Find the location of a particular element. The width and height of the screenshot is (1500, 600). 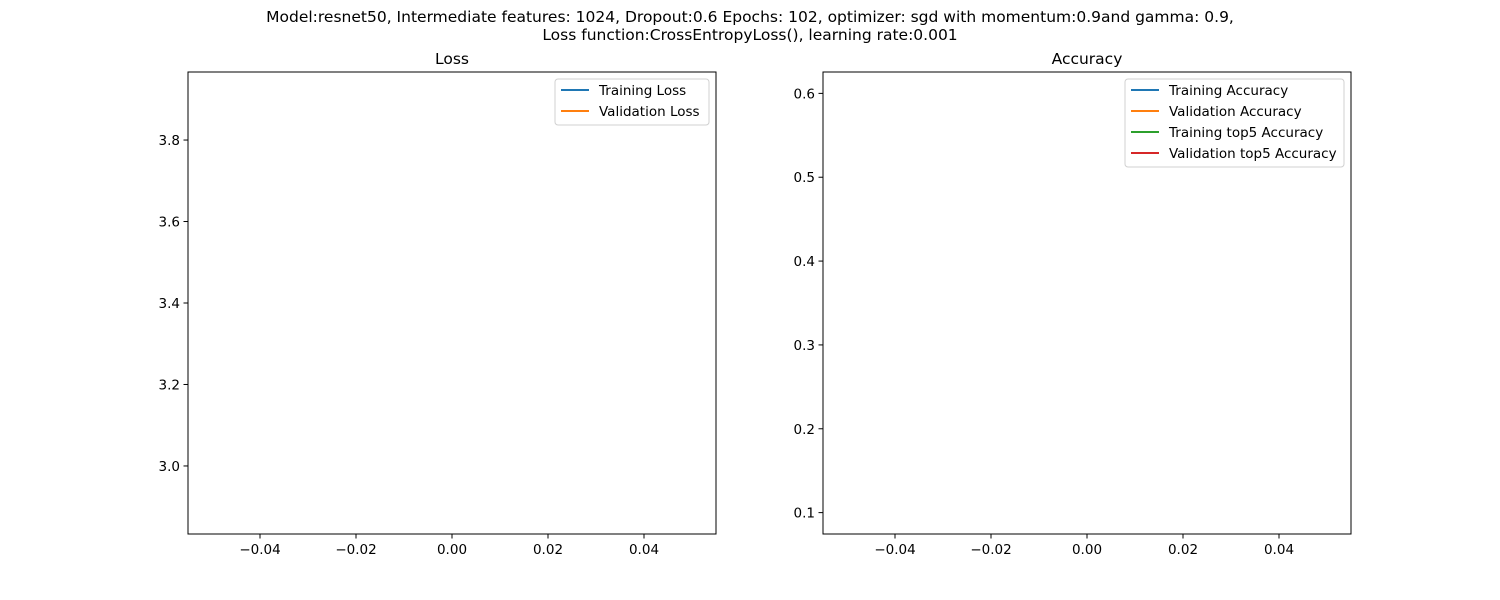

legend: Training Loss Validation Loss is located at coordinates (632, 102).